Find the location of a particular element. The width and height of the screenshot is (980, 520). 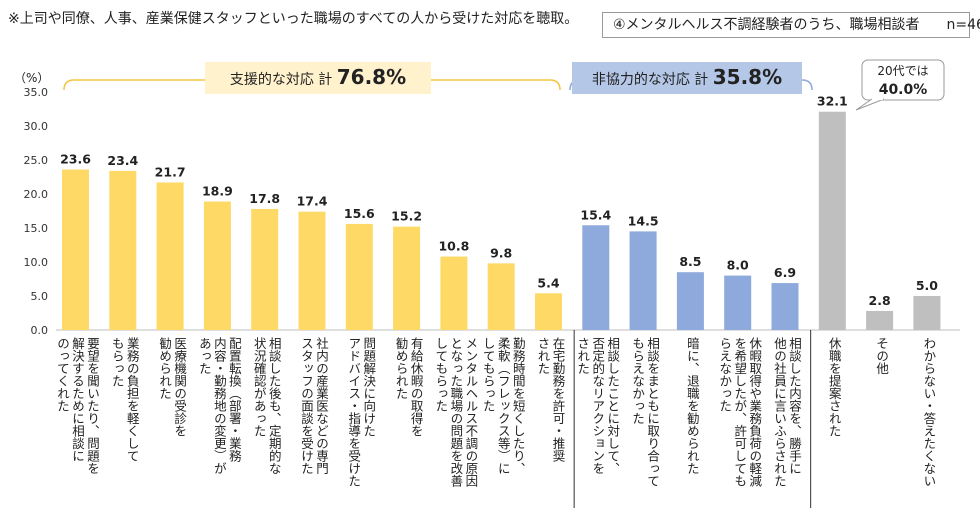

bar-value-label: 8.0 is located at coordinates (738, 265).